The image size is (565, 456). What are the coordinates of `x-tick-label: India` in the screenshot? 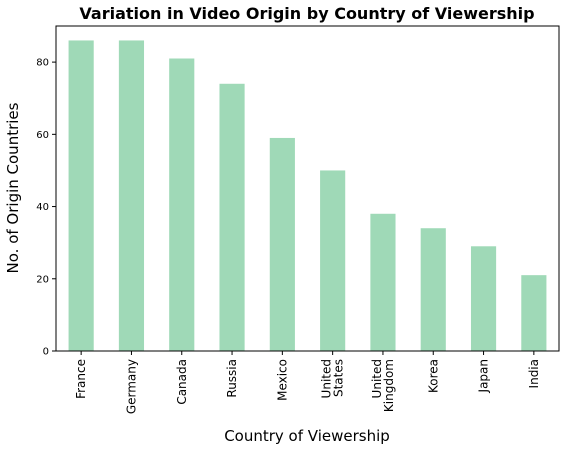 It's located at (534, 373).